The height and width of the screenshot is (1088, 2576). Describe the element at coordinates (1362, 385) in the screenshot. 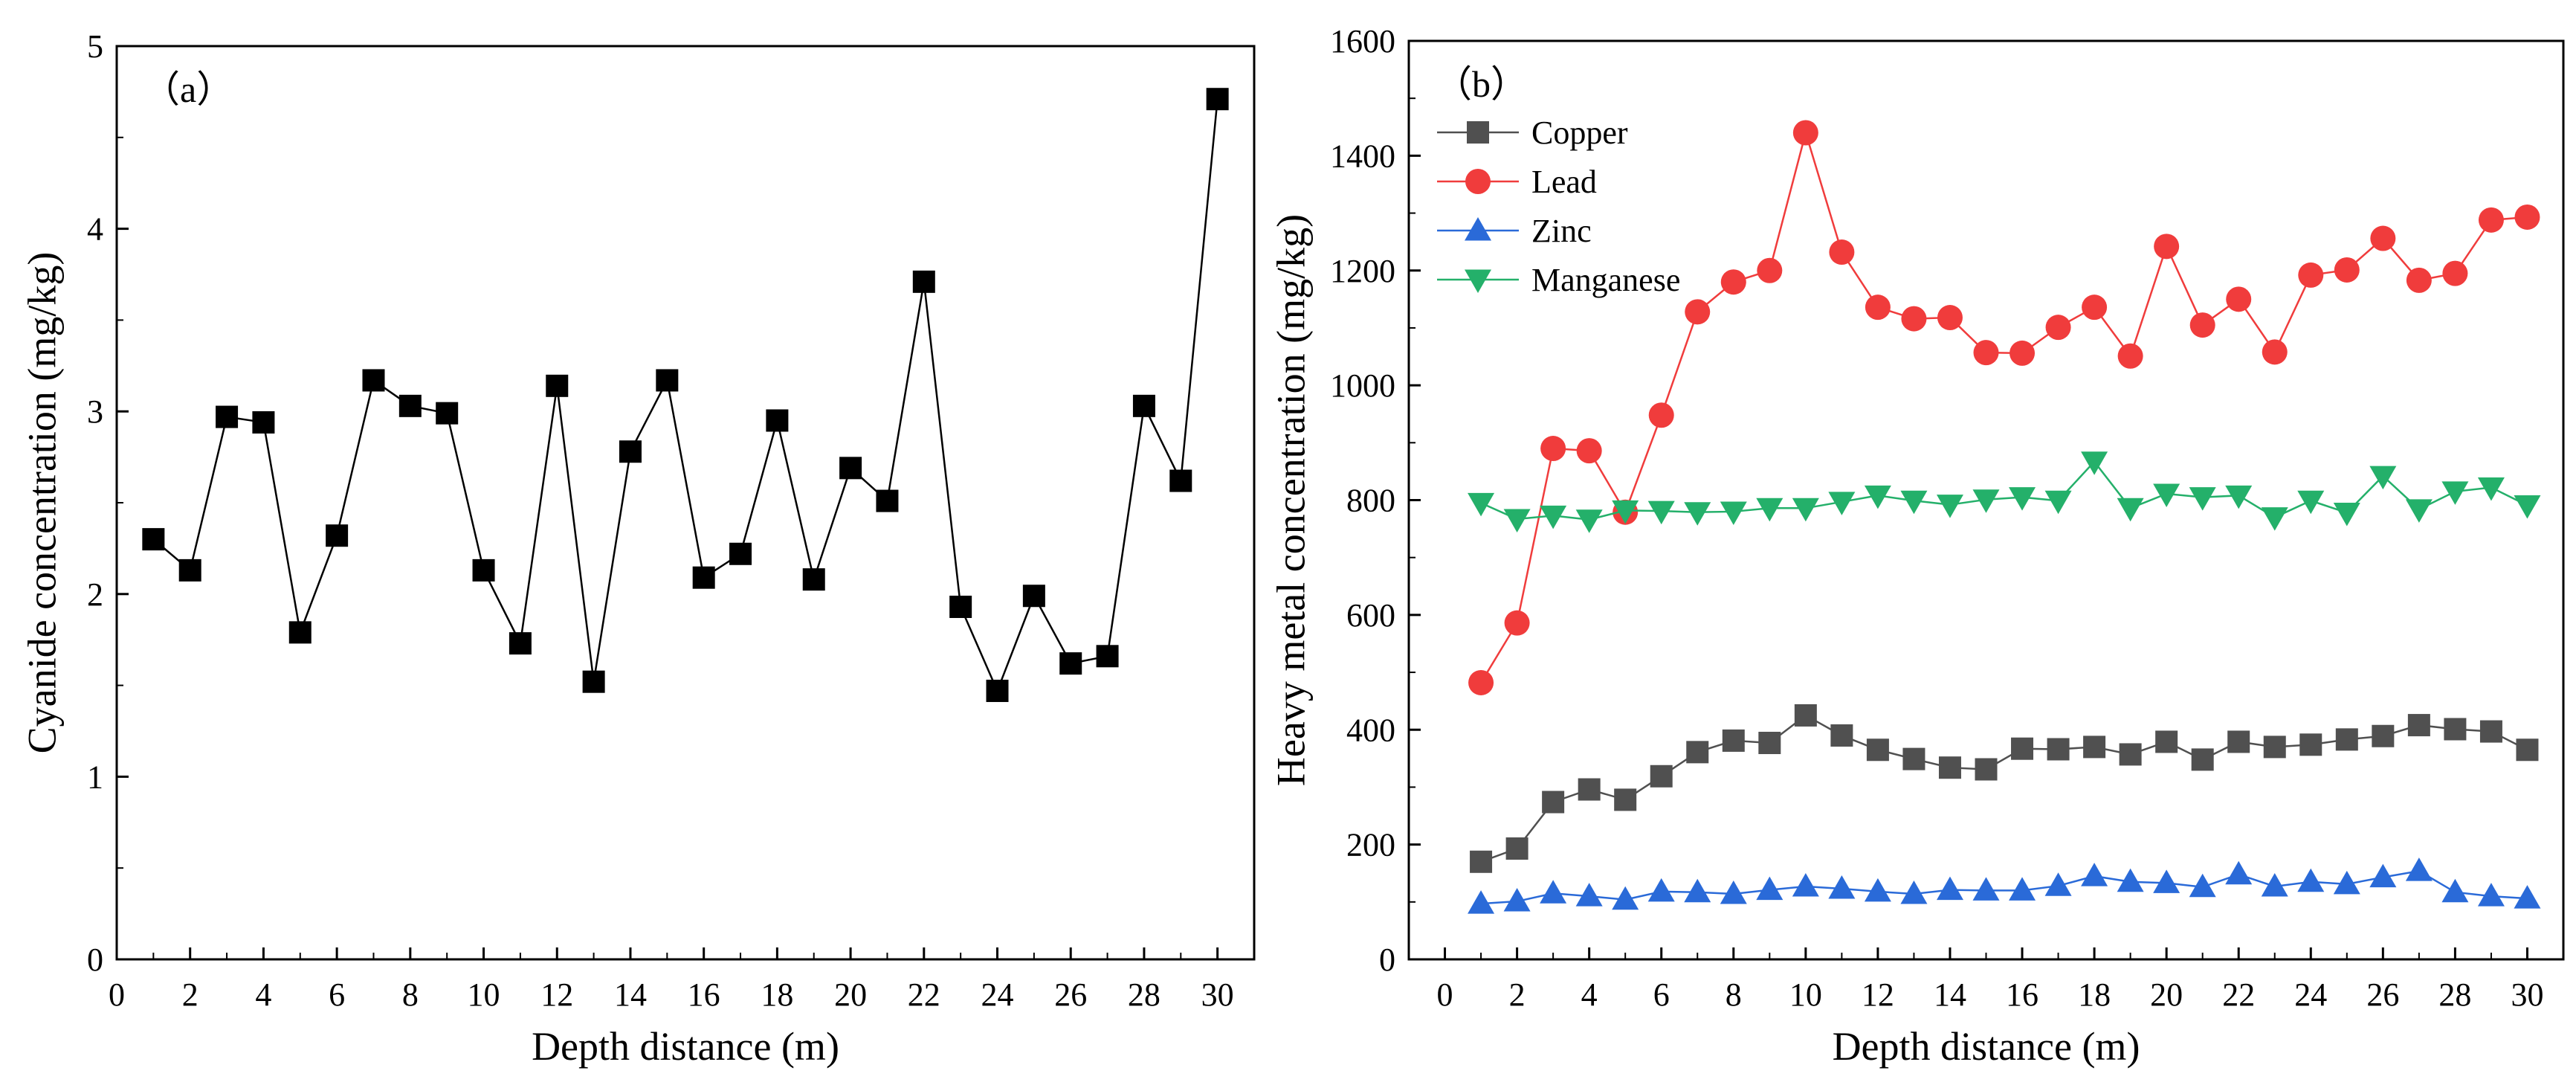

I see `y-tick-label: 1000` at that location.